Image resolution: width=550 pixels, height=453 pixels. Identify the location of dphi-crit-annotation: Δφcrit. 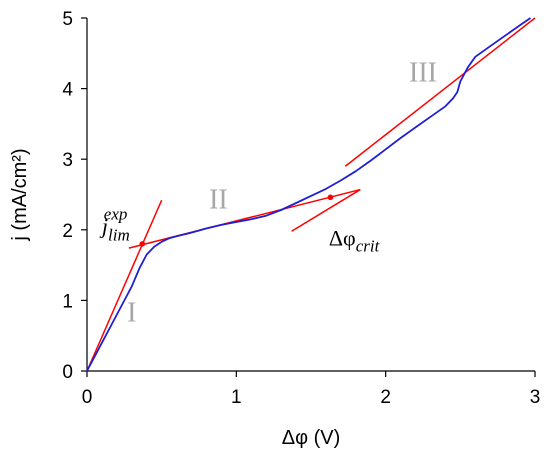
(355, 240).